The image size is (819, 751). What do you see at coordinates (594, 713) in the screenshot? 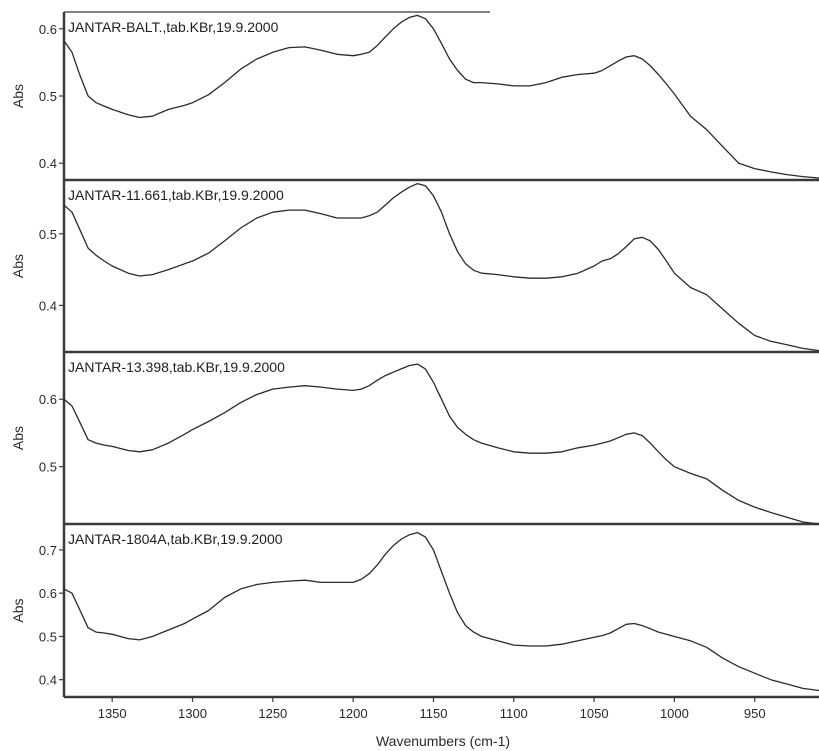
I see `x-tick-label: 1050` at bounding box center [594, 713].